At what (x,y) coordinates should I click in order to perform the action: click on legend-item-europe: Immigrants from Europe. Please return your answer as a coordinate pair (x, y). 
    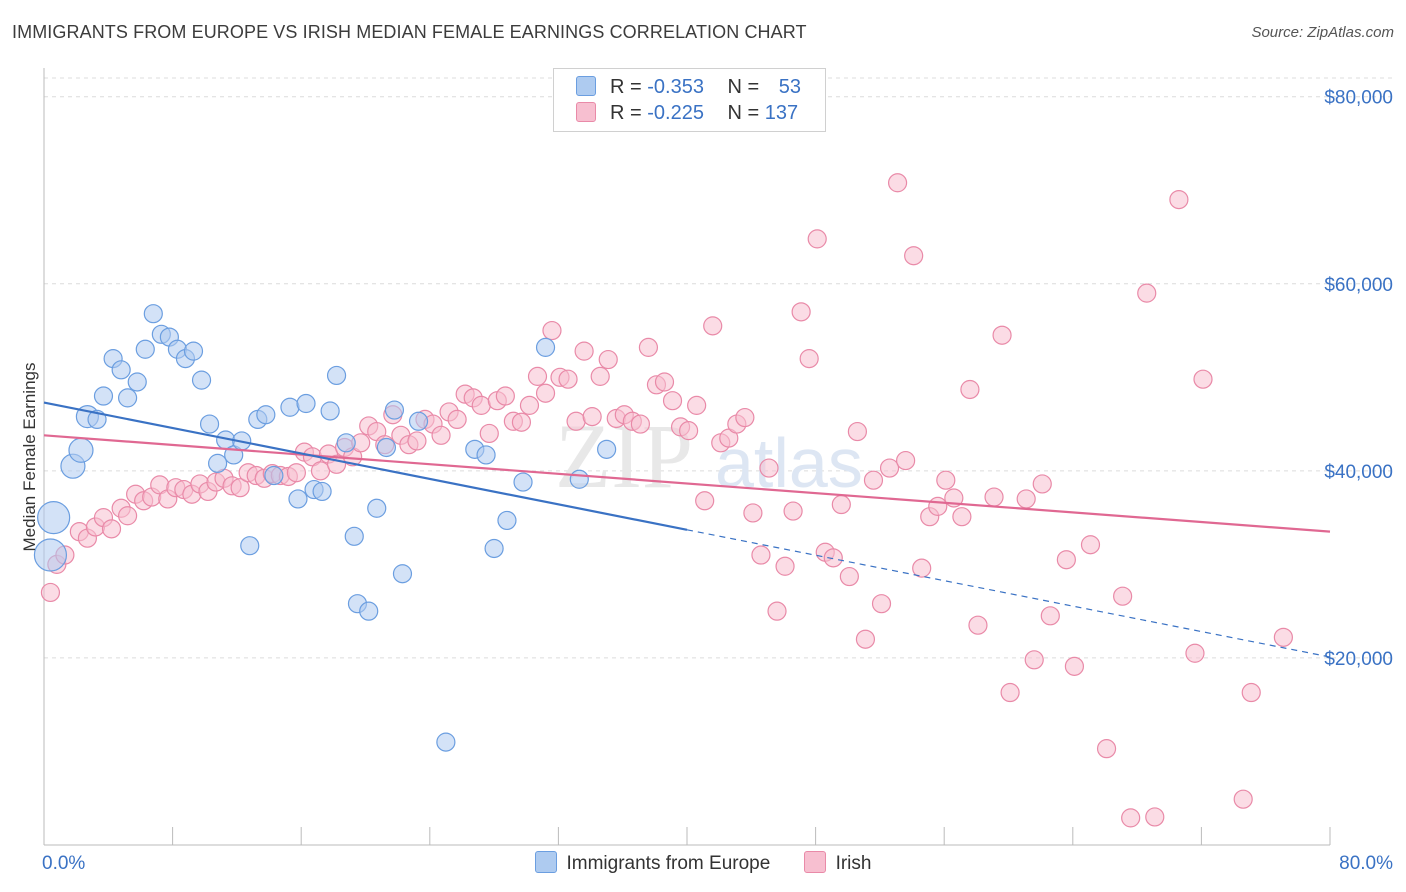
    Looking at the image, I should click on (652, 863).